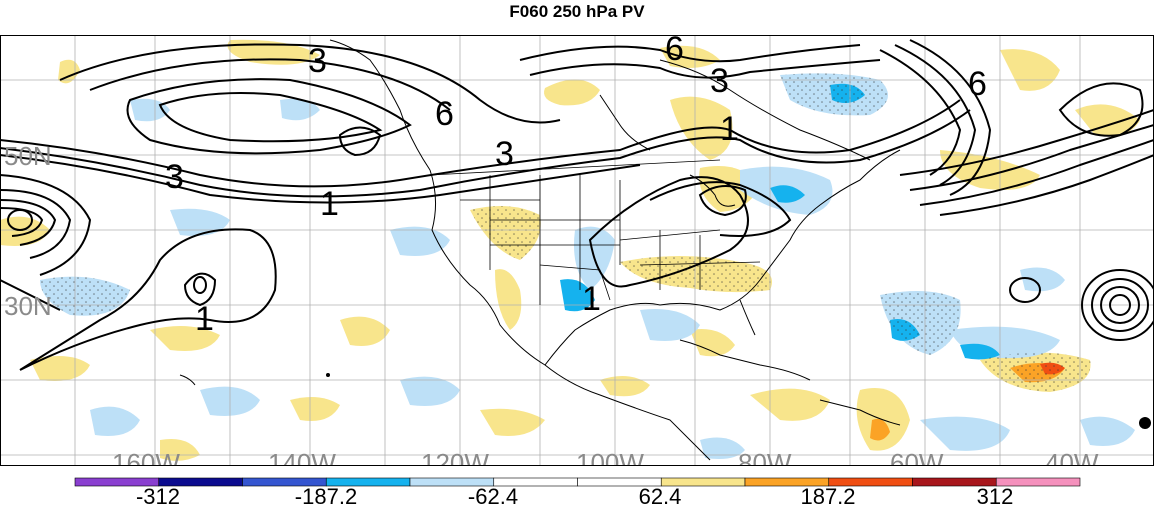 The image size is (1154, 510). Describe the element at coordinates (493, 496) in the screenshot. I see `colorbar-label: -62.4` at that location.